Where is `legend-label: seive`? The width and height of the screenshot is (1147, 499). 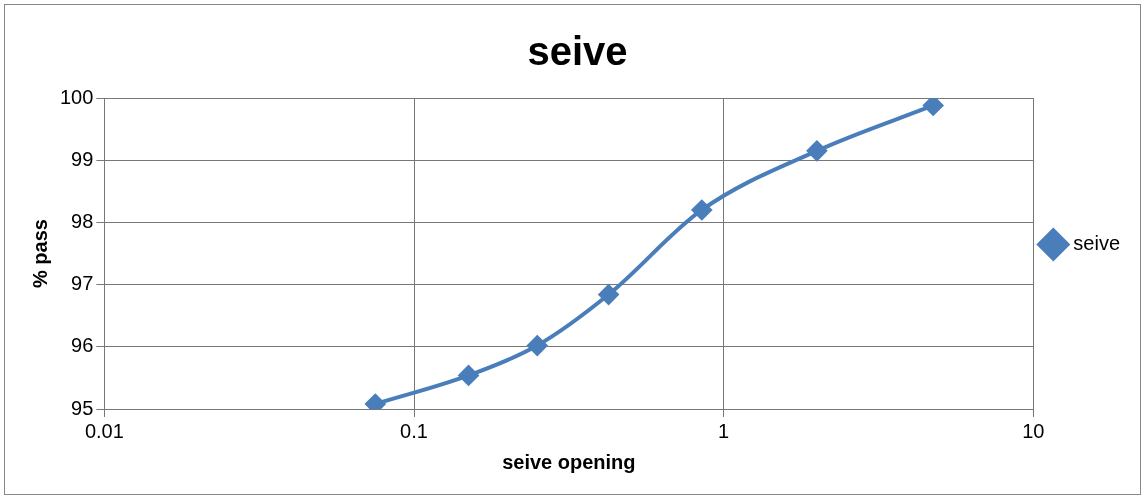
legend-label: seive is located at coordinates (1097, 243).